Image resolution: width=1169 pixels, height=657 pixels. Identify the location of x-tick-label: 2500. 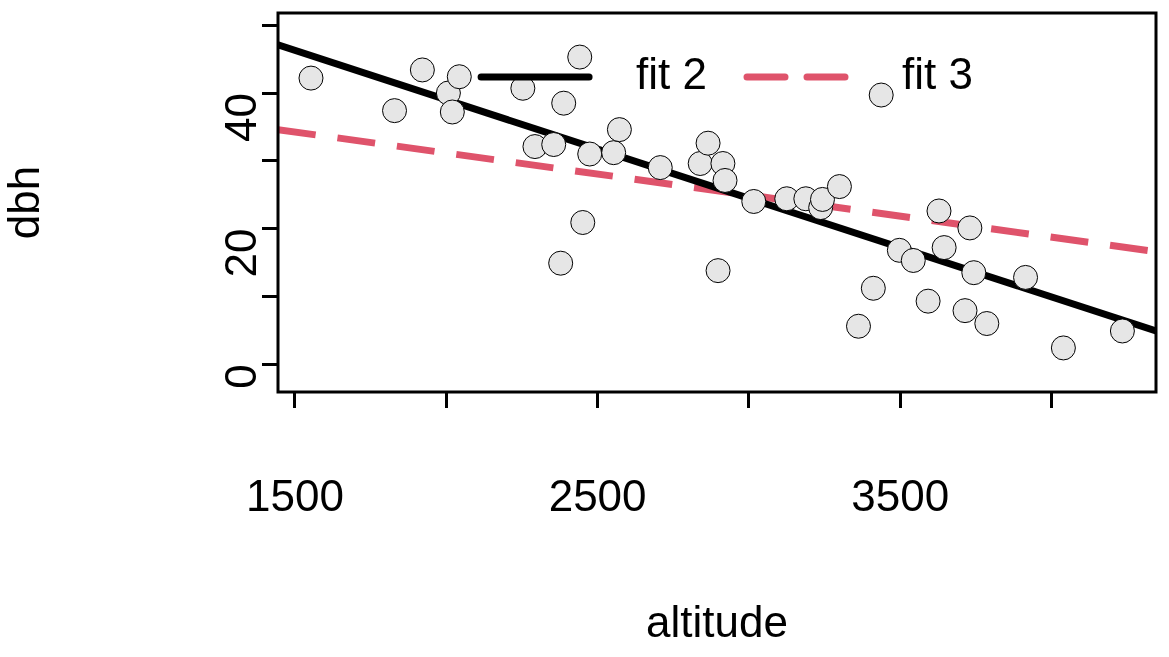
(597, 495).